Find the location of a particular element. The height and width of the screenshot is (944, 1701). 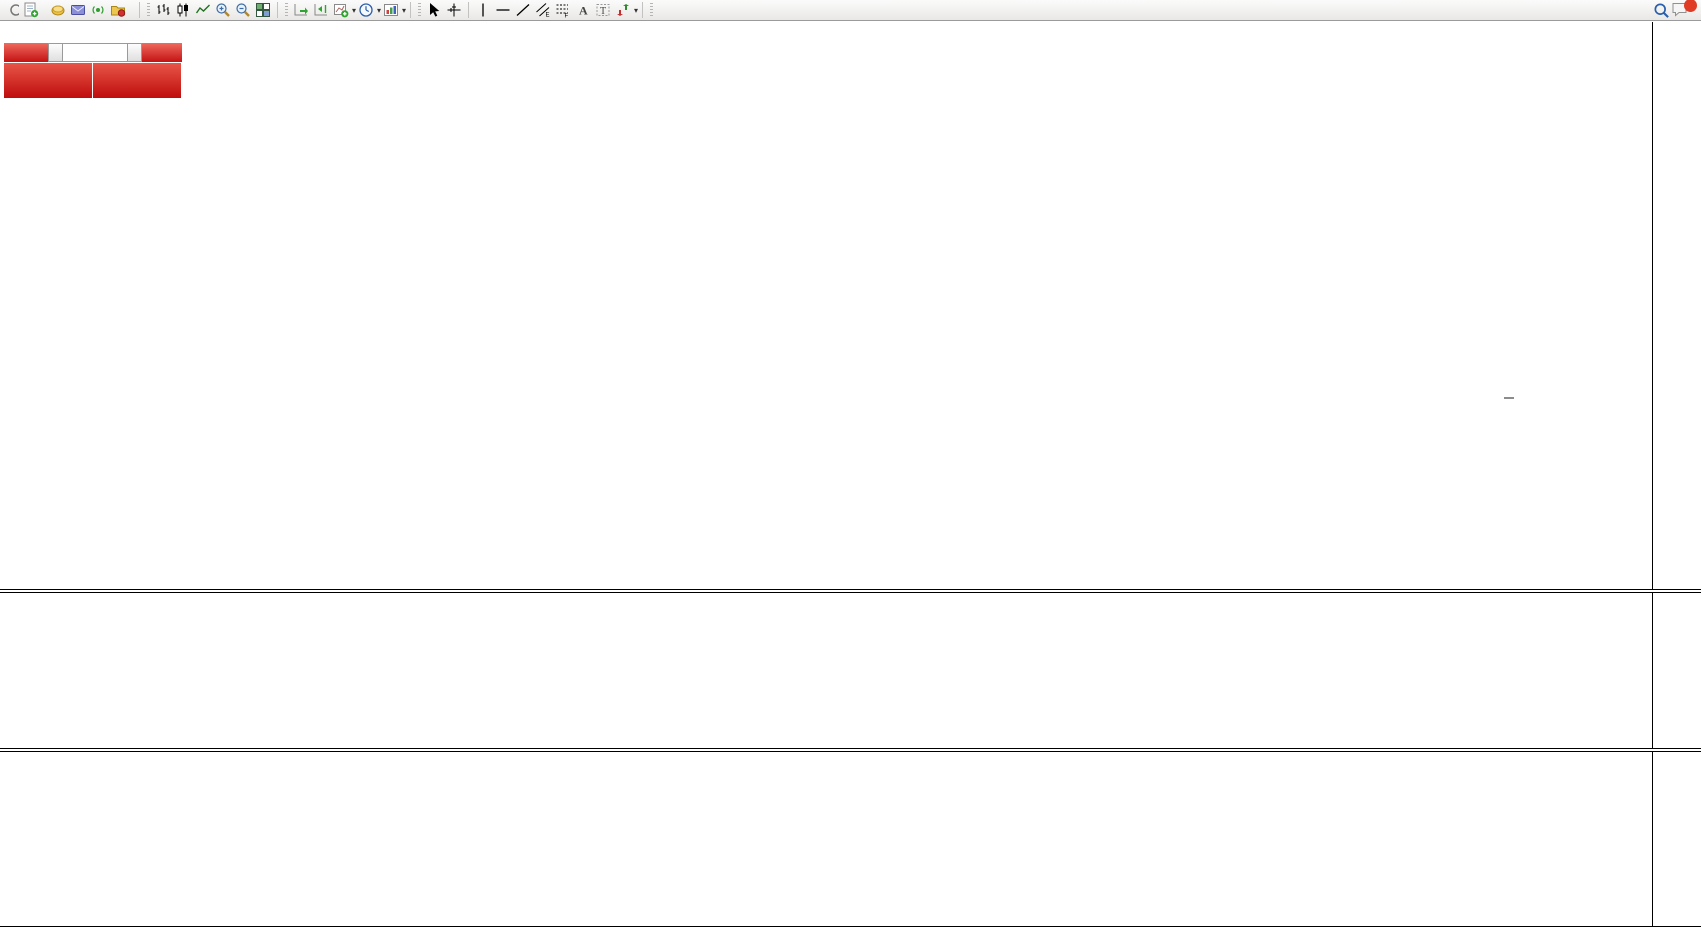

main-toolbar: ▾ ▾ ▾ E F A T ▾ is located at coordinates (850, 10).